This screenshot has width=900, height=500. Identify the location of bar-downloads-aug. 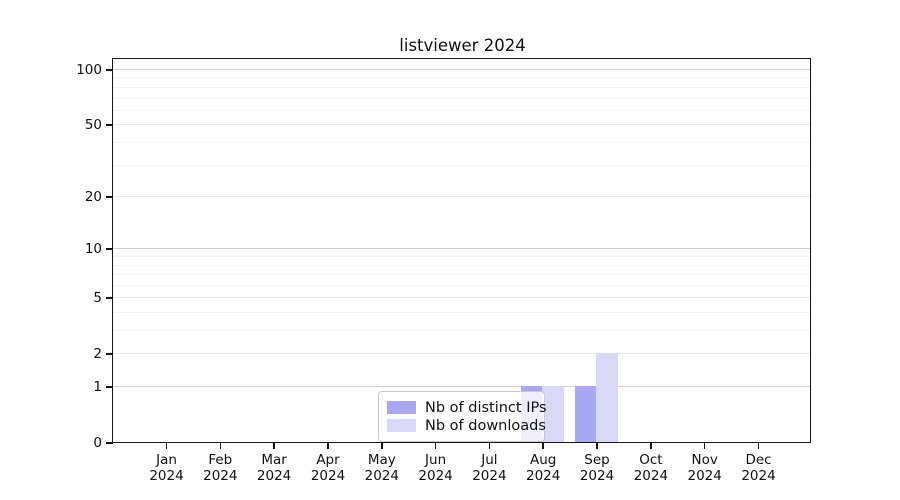
(553, 414).